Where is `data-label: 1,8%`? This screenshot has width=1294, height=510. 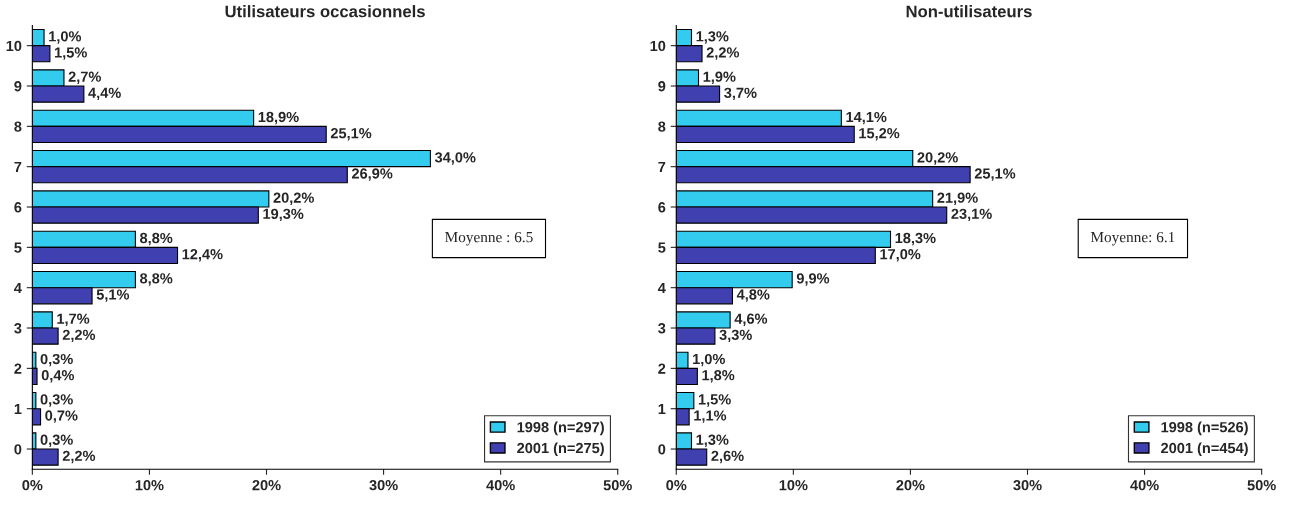
data-label: 1,8% is located at coordinates (718, 376).